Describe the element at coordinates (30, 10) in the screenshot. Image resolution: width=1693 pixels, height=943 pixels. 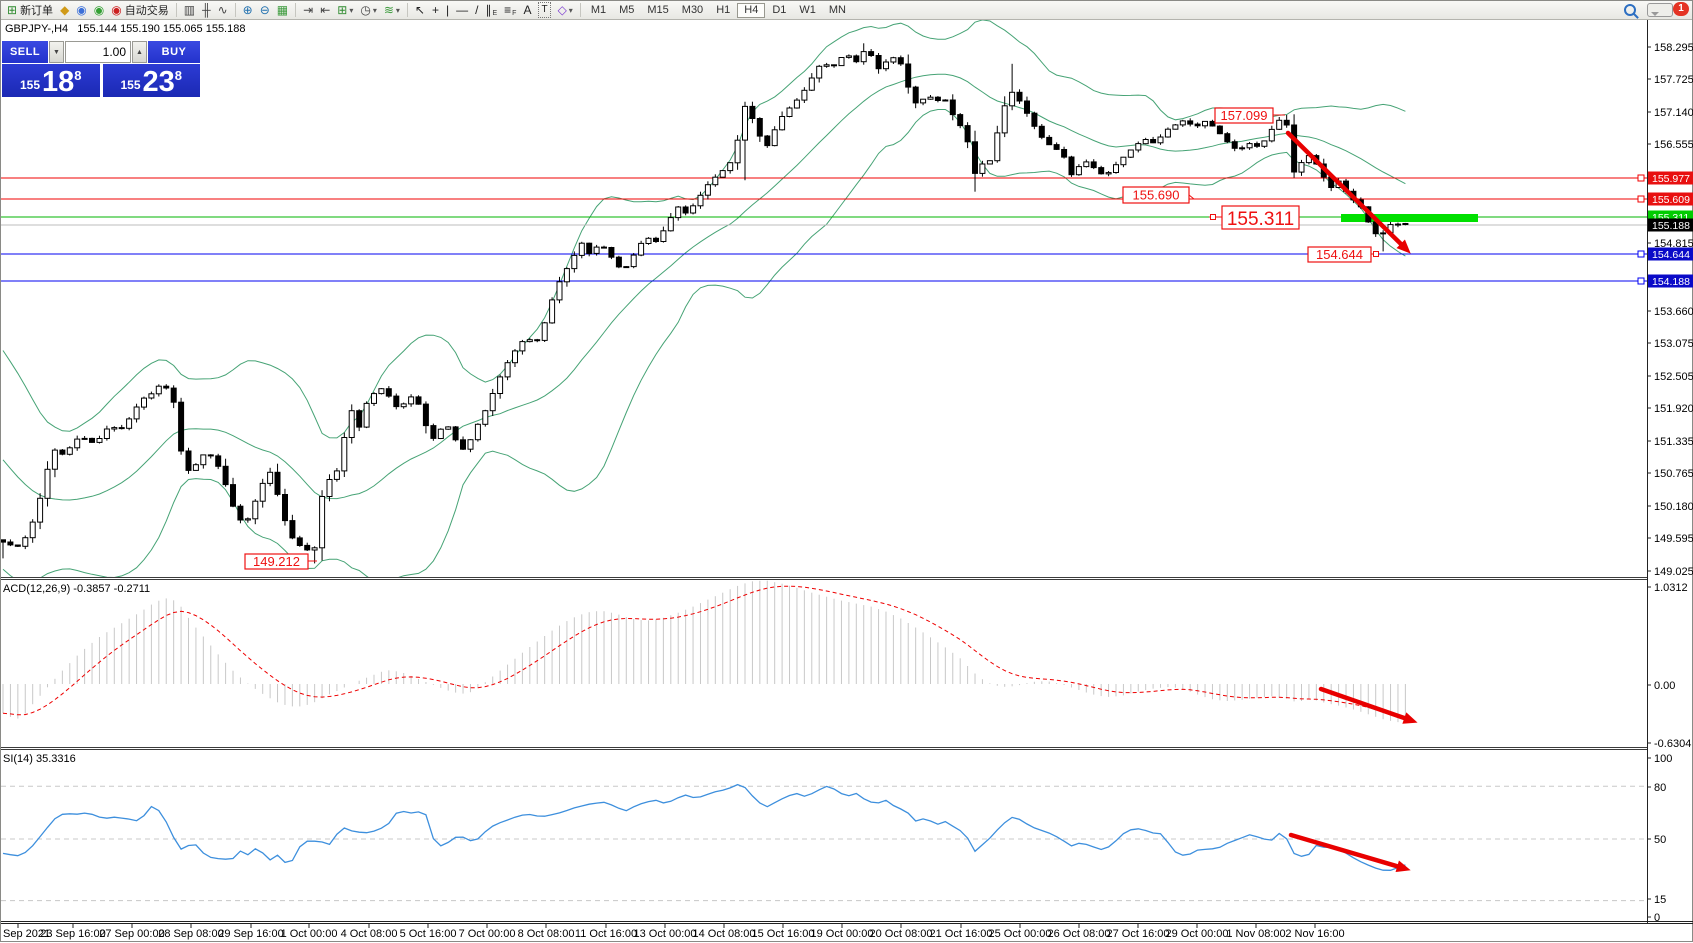
I see `new-order-button: ⊞ 新订单` at that location.